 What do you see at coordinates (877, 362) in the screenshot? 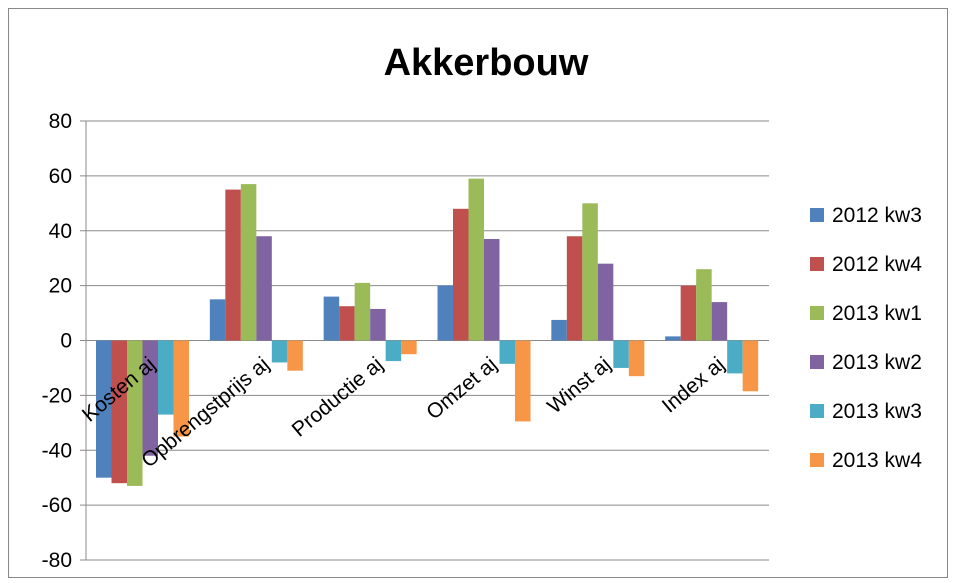
I see `legend-label: 2013 kw2` at bounding box center [877, 362].